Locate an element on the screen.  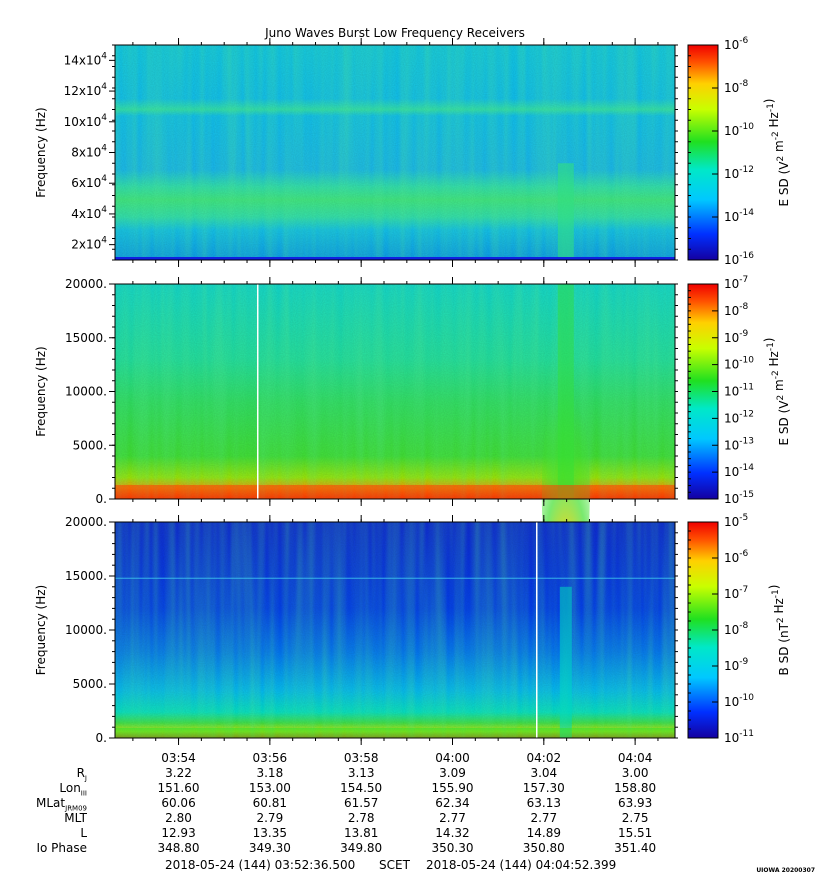
colorbar-tick-label: 10⁻¹⁴ is located at coordinates (739, 471).